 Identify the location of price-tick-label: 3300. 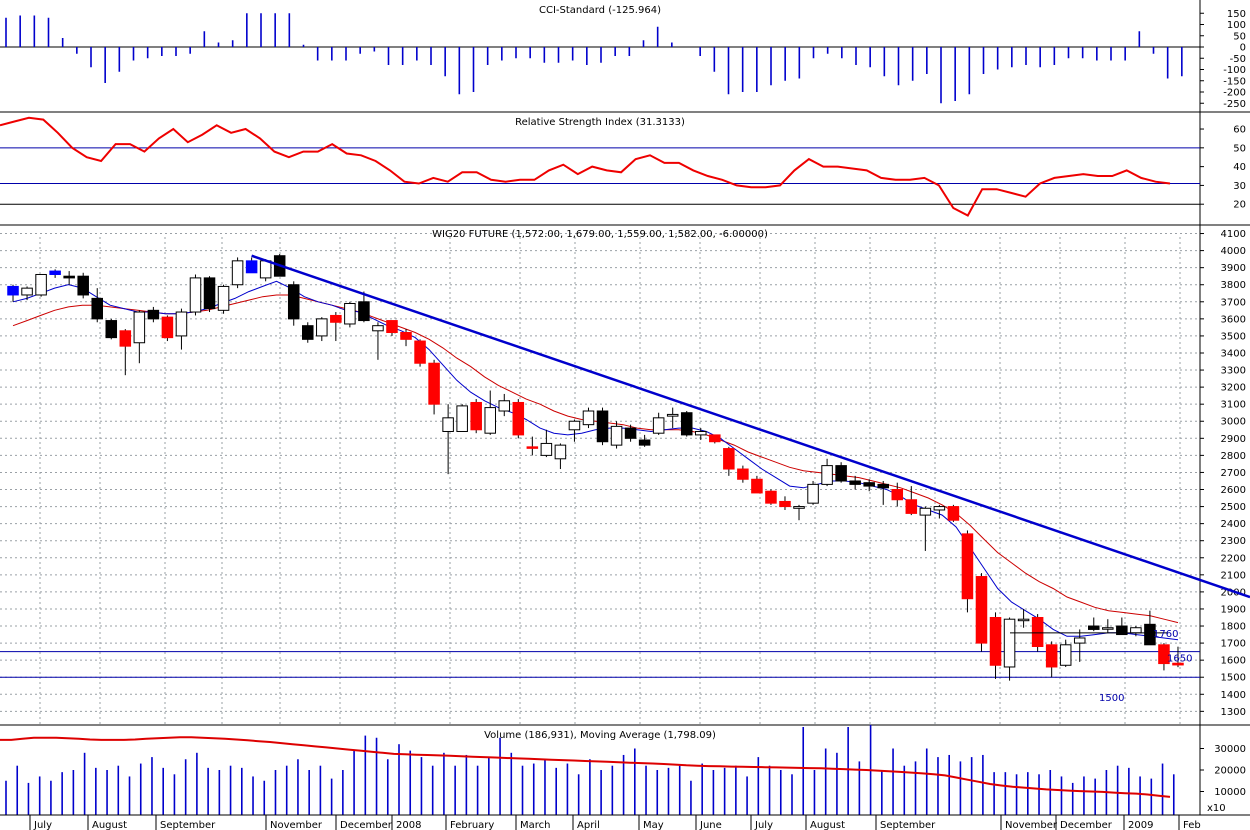
(1233, 371).